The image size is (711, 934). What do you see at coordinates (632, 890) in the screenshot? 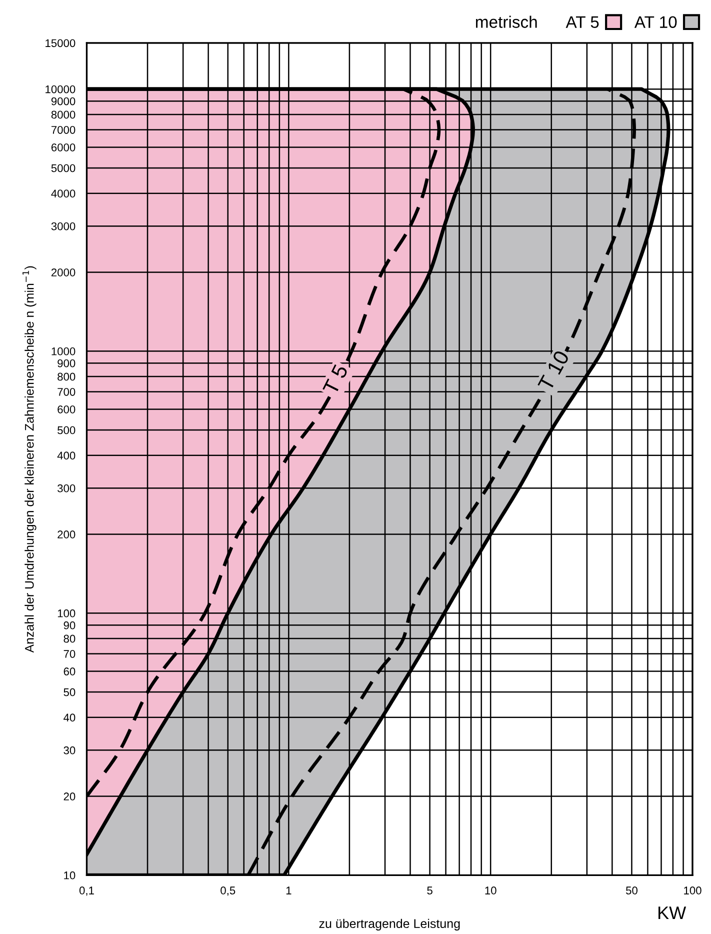
I see `x-tick-label: 50` at bounding box center [632, 890].